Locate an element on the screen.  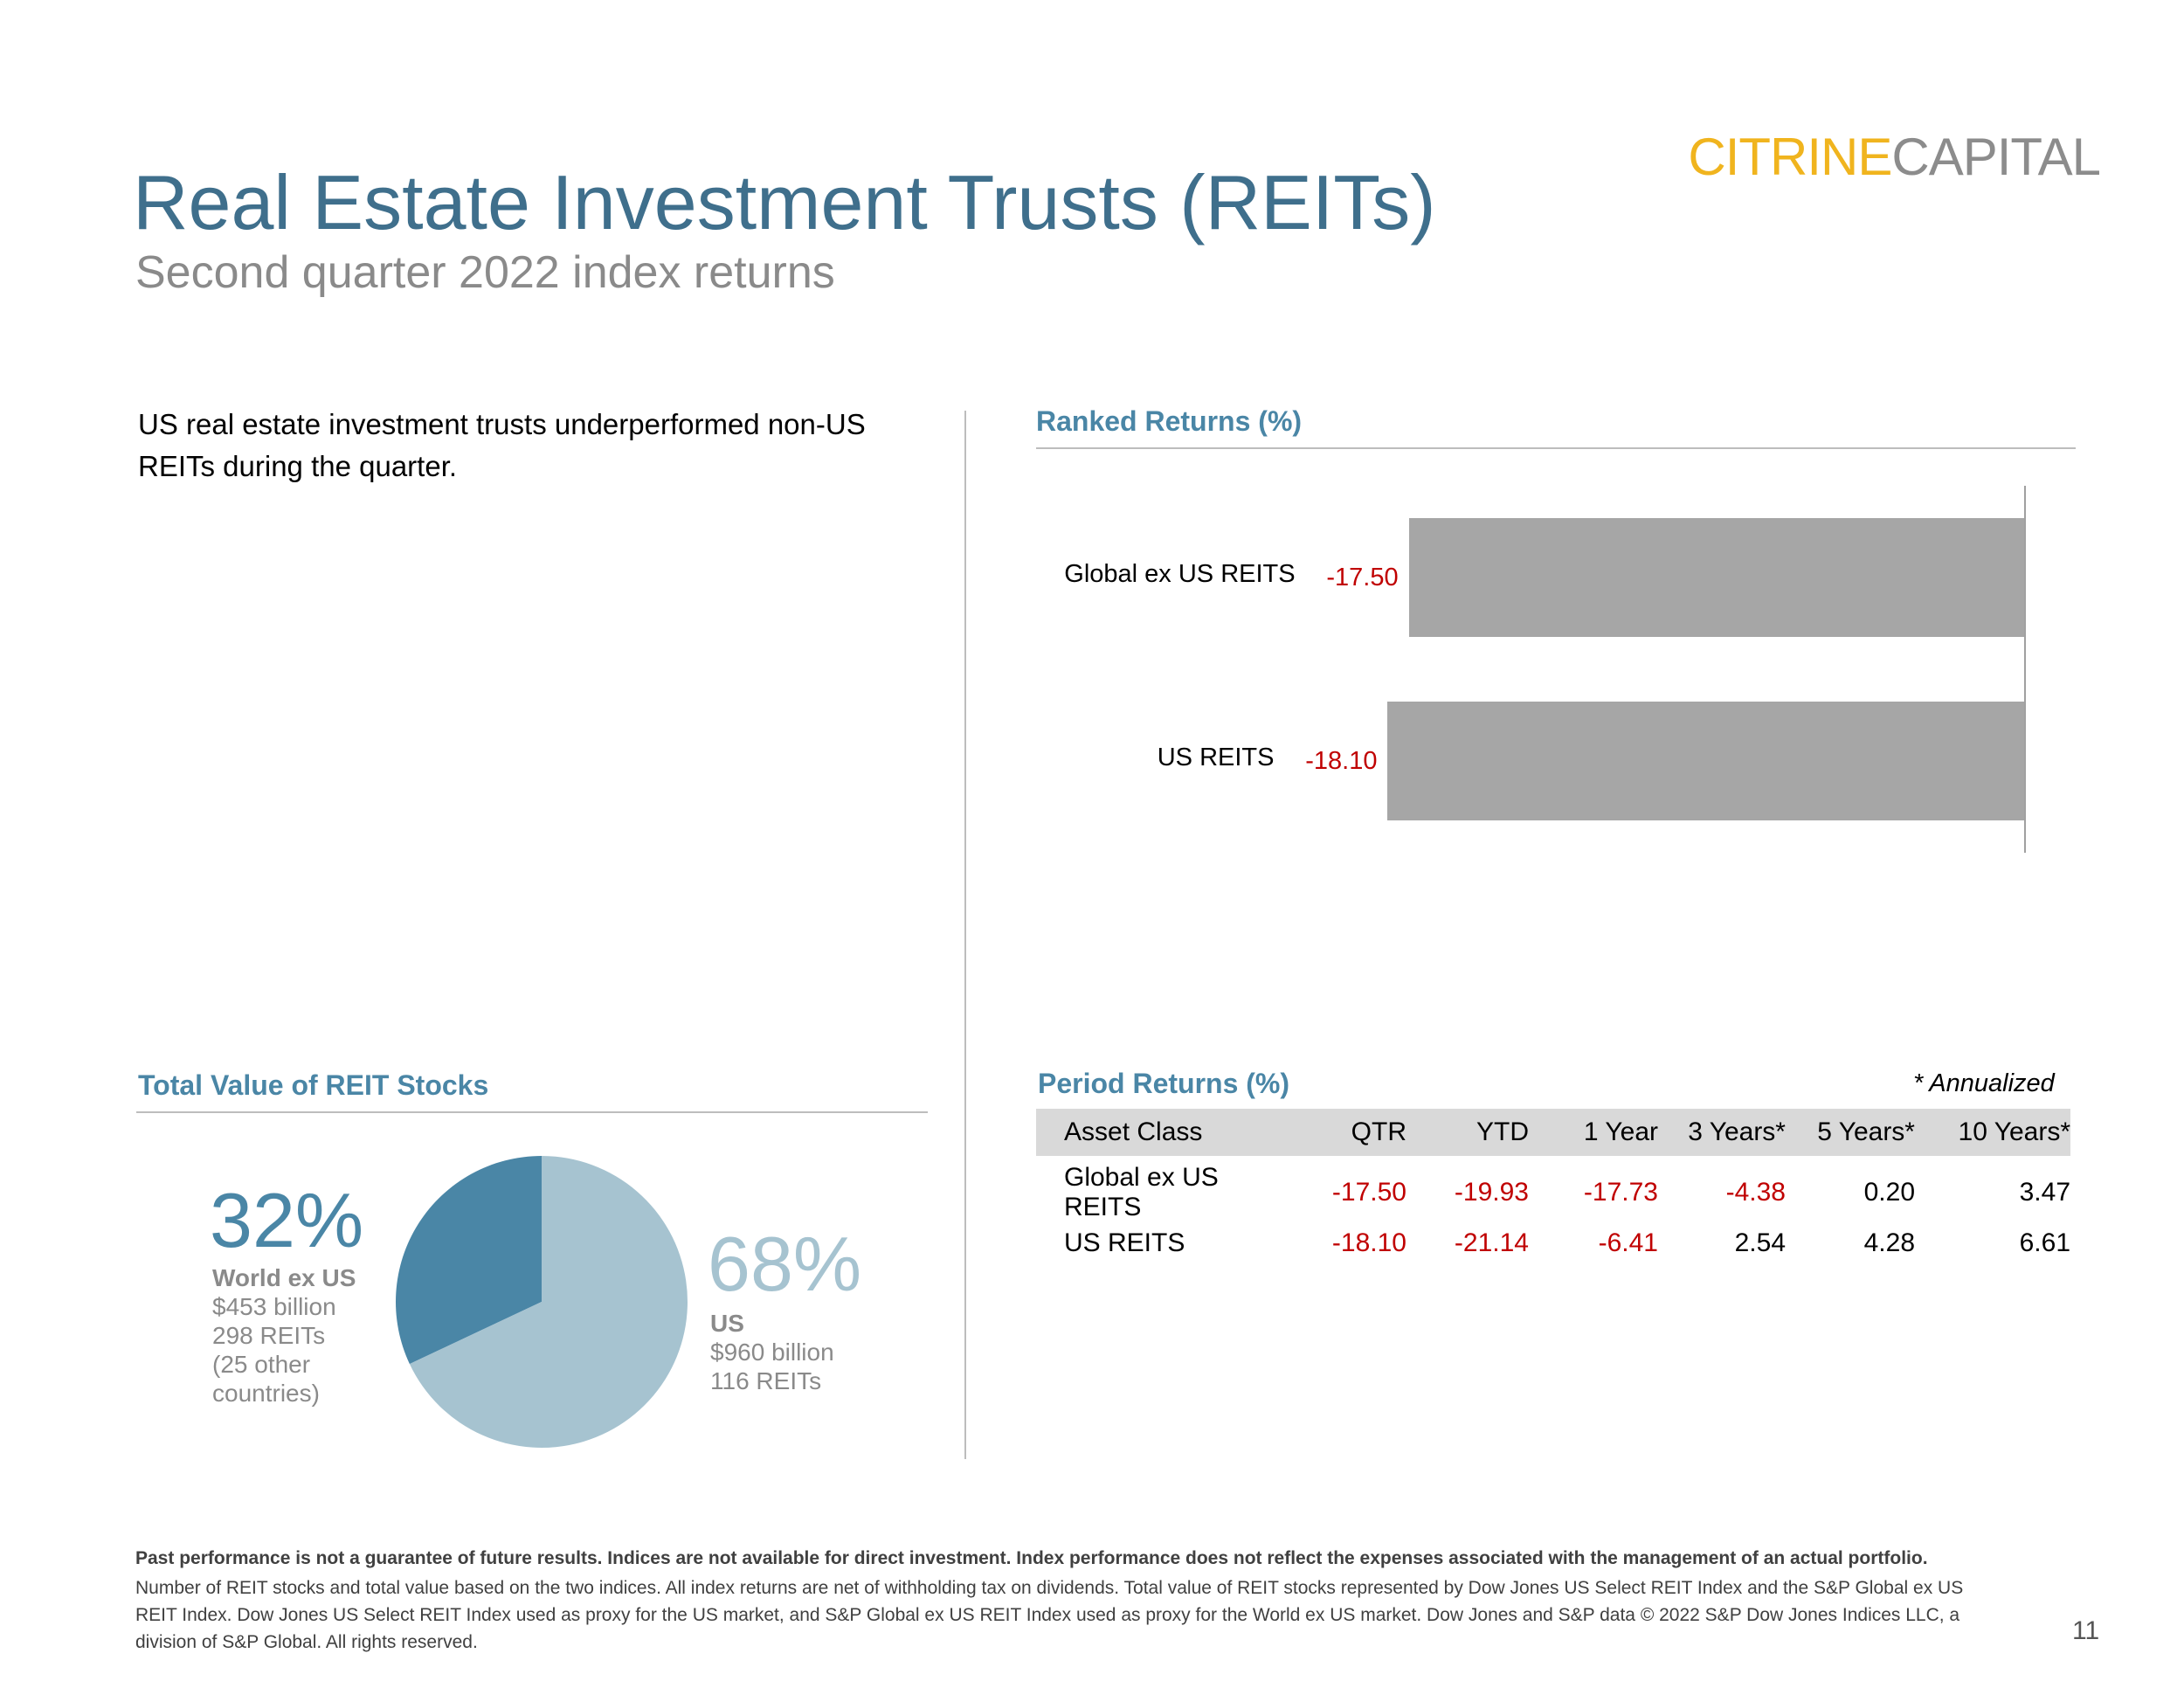
5-years-cell: 4.28 is located at coordinates (1889, 1242).